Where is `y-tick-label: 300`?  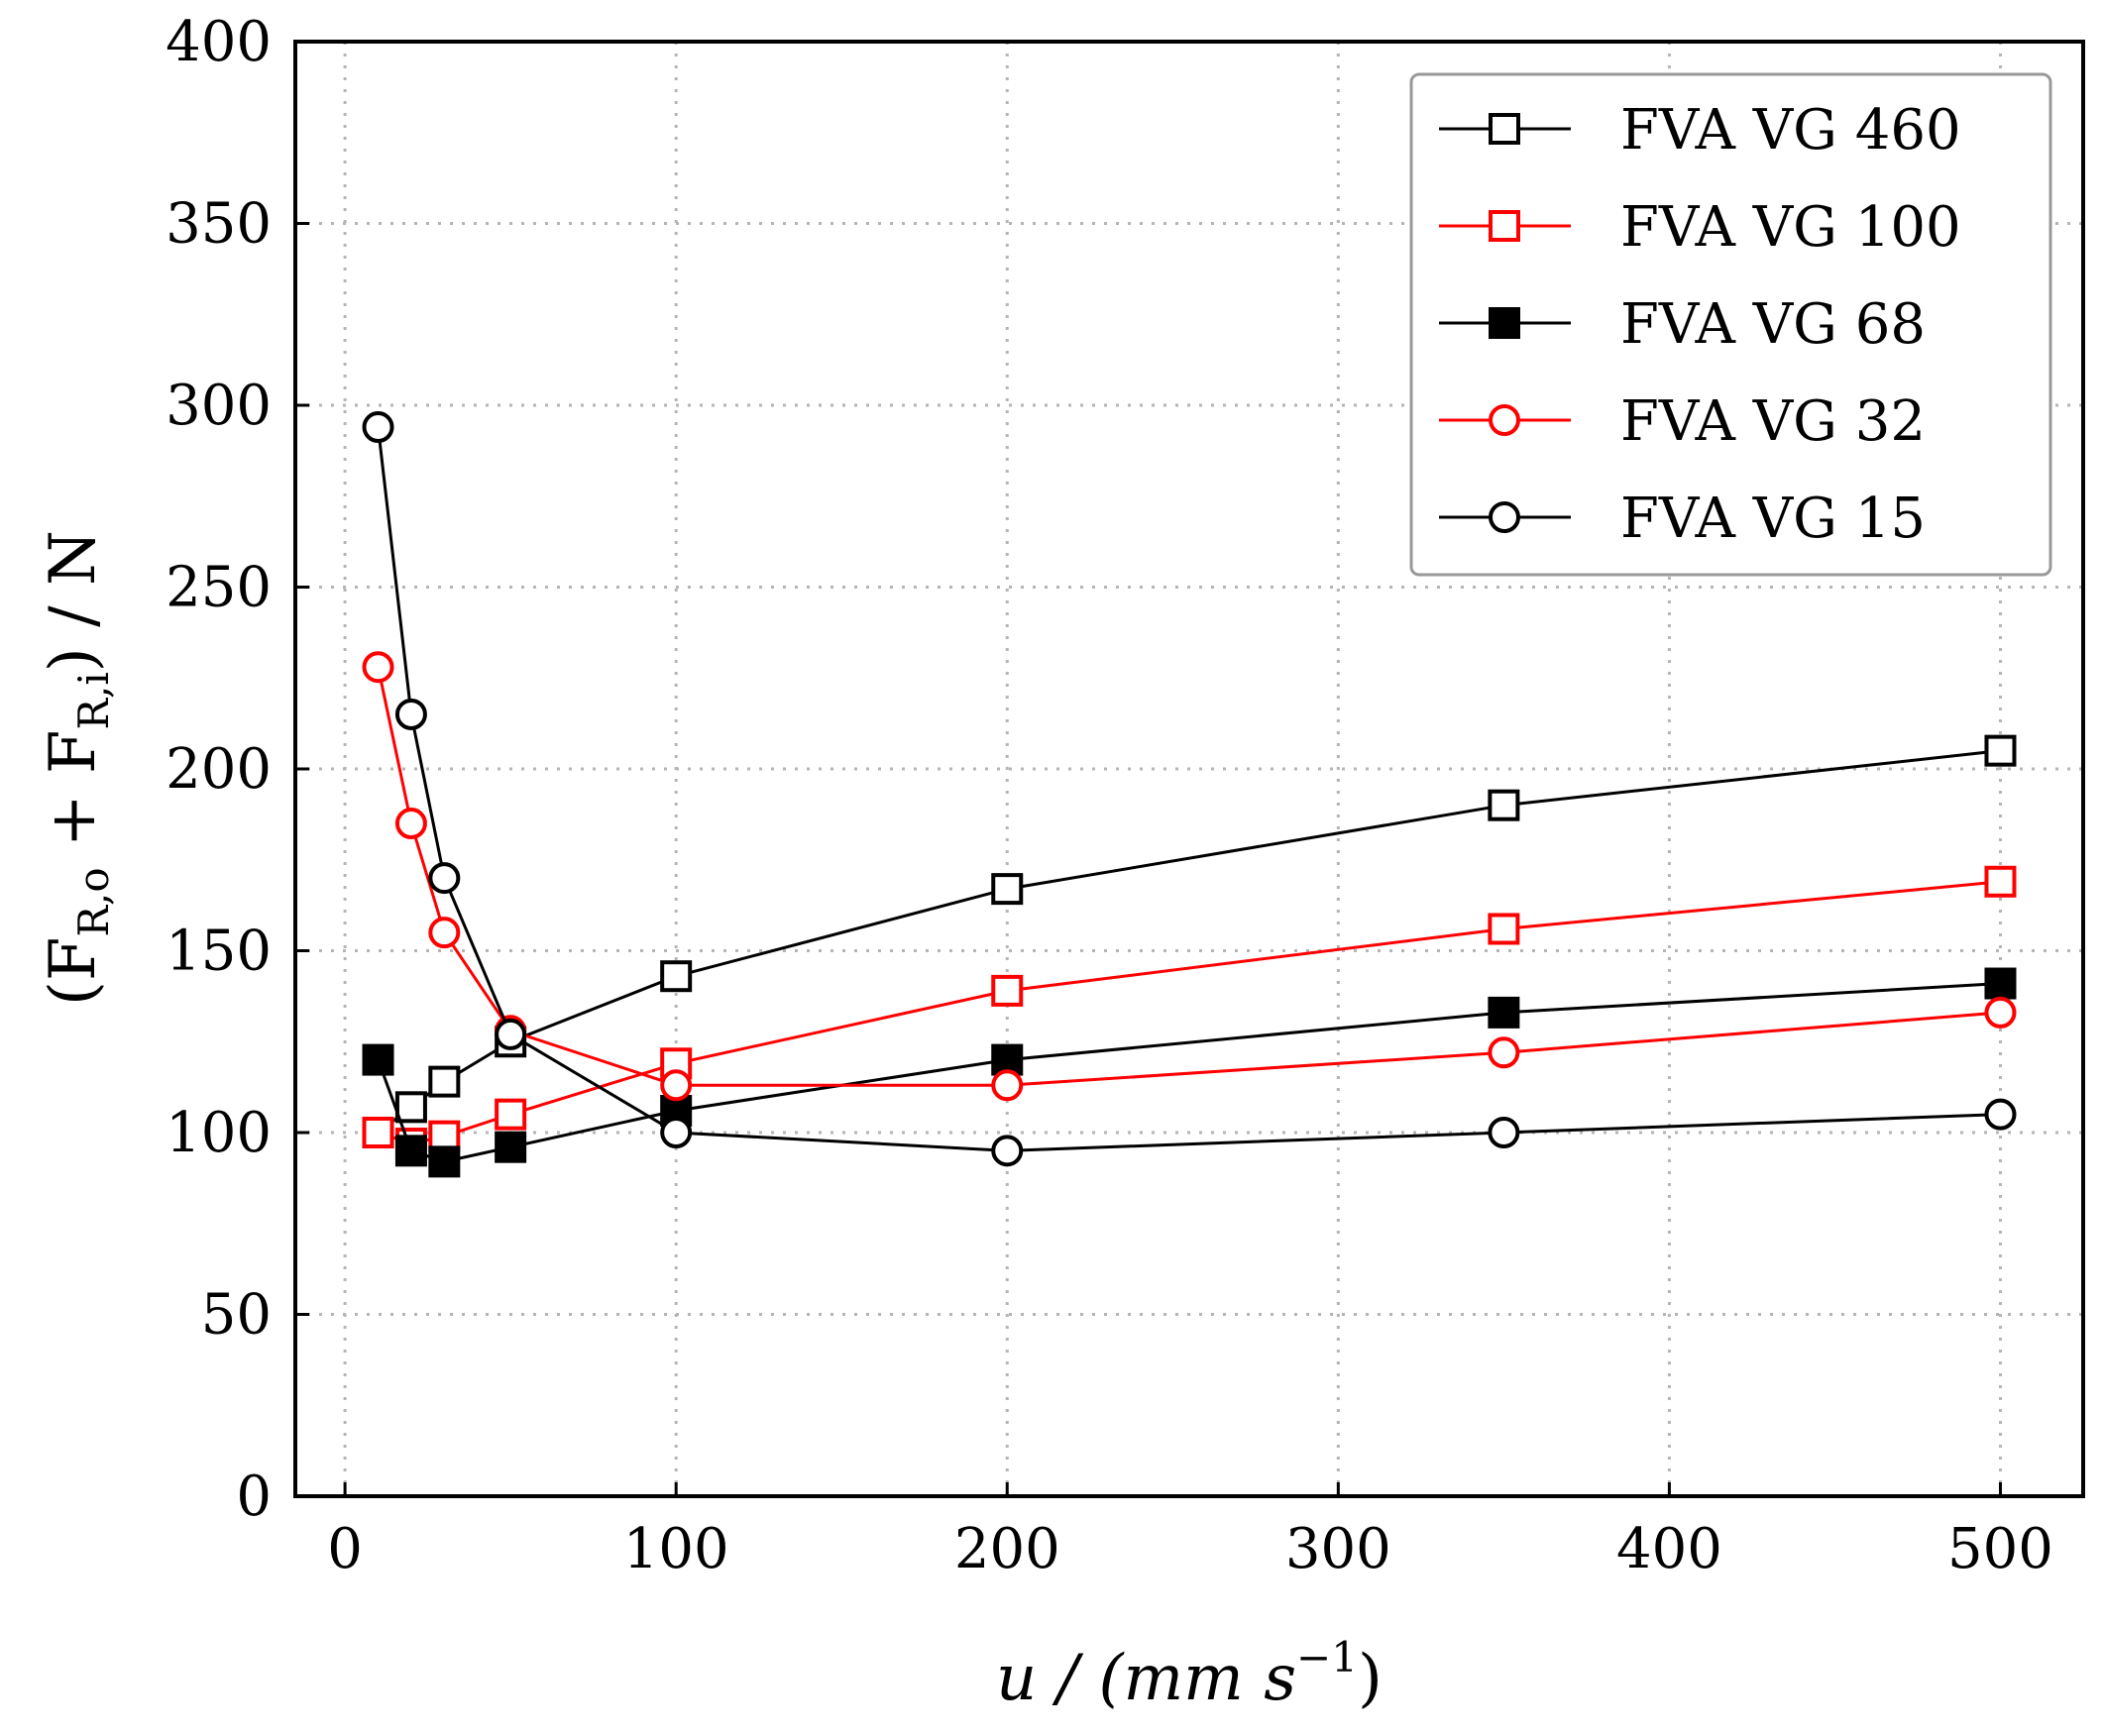
y-tick-label: 300 is located at coordinates (219, 406).